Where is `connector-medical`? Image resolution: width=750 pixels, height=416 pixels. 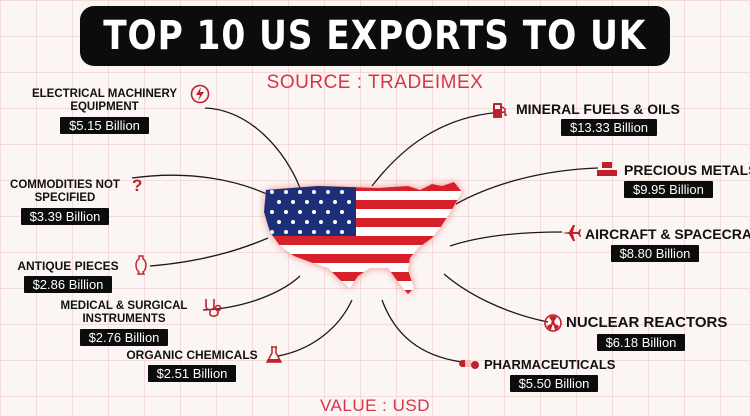
connector-medical is located at coordinates (251, 293).